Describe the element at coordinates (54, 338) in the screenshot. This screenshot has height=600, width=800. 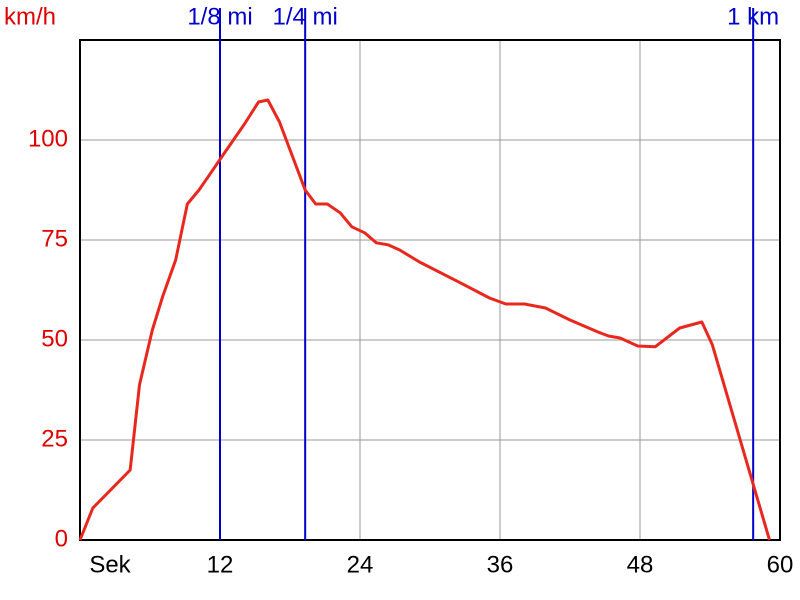
I see `y-tick-label: 50` at that location.